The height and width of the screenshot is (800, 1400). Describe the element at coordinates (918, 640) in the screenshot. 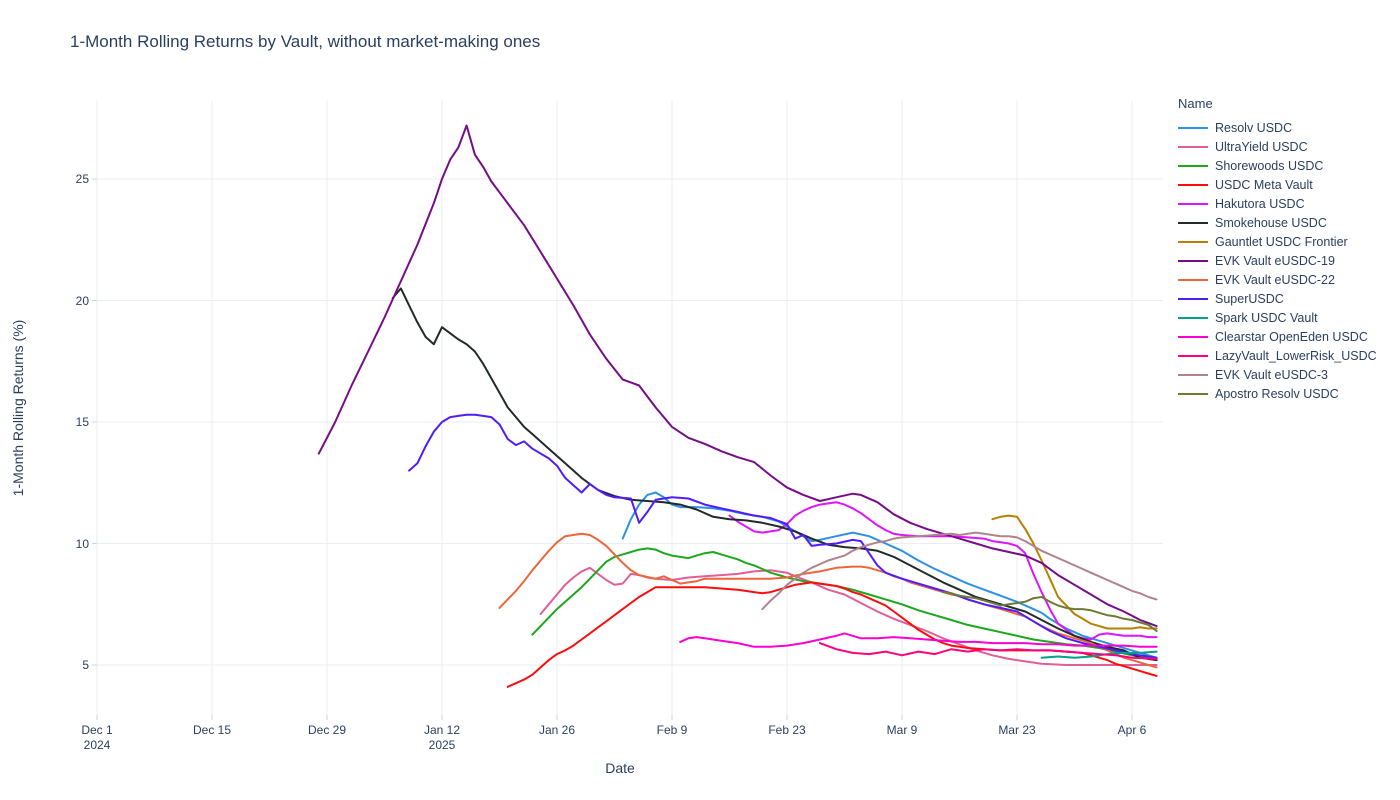

I see `series-line-clearstar-openeden-usdc` at that location.